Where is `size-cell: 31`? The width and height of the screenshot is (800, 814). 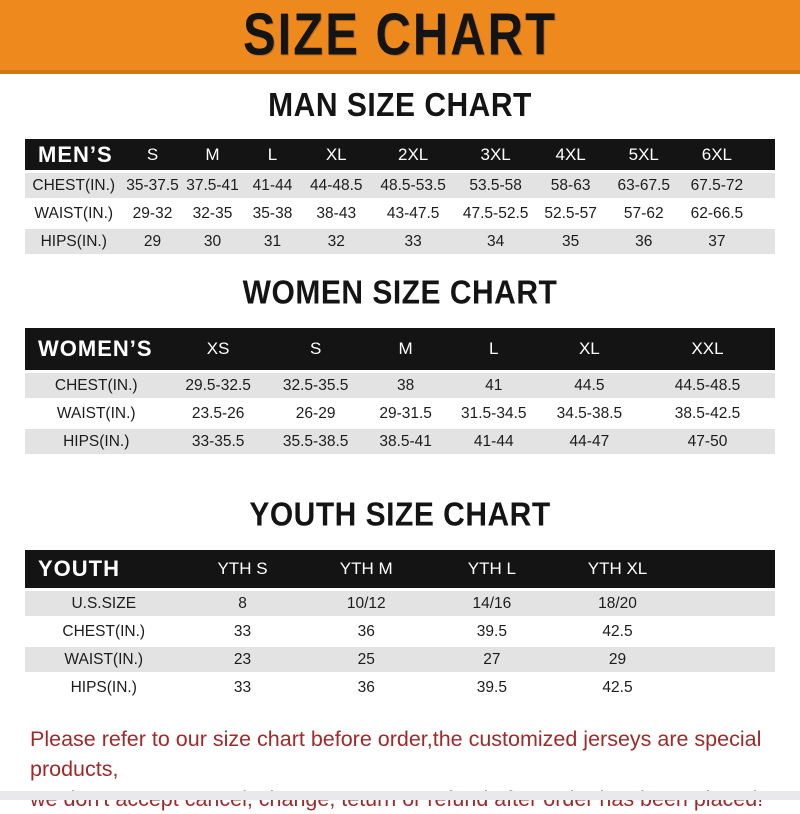 size-cell: 31 is located at coordinates (272, 241).